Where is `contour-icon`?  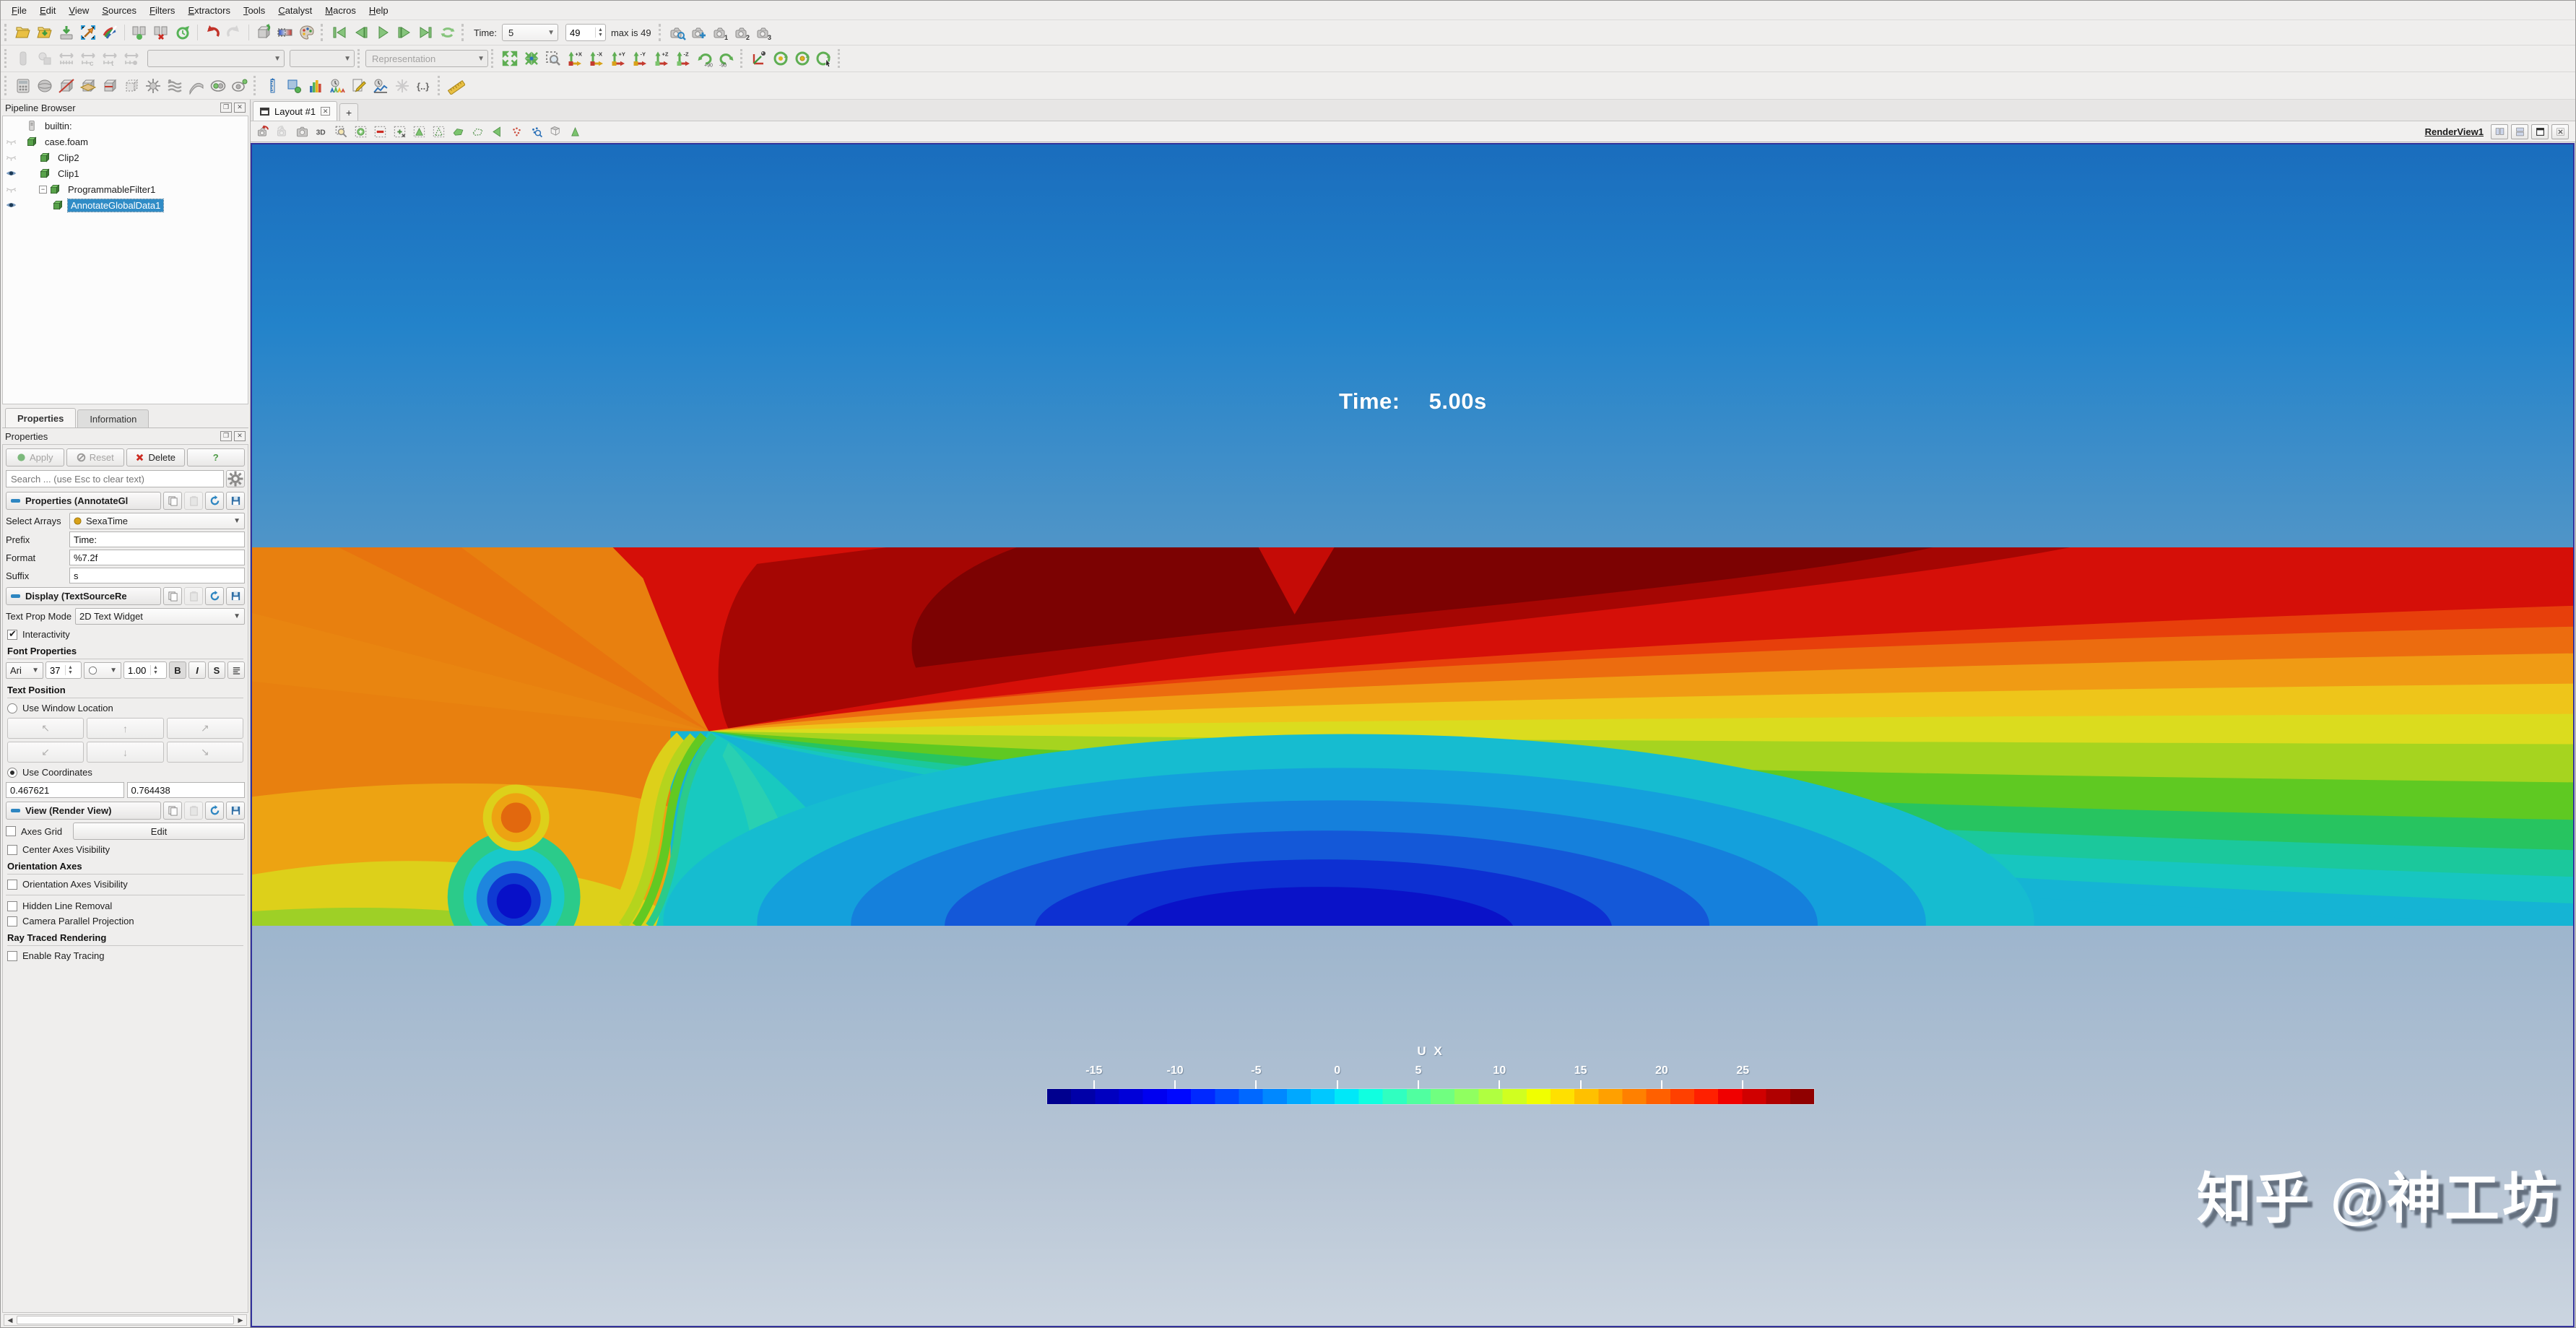 contour-icon is located at coordinates (45, 85).